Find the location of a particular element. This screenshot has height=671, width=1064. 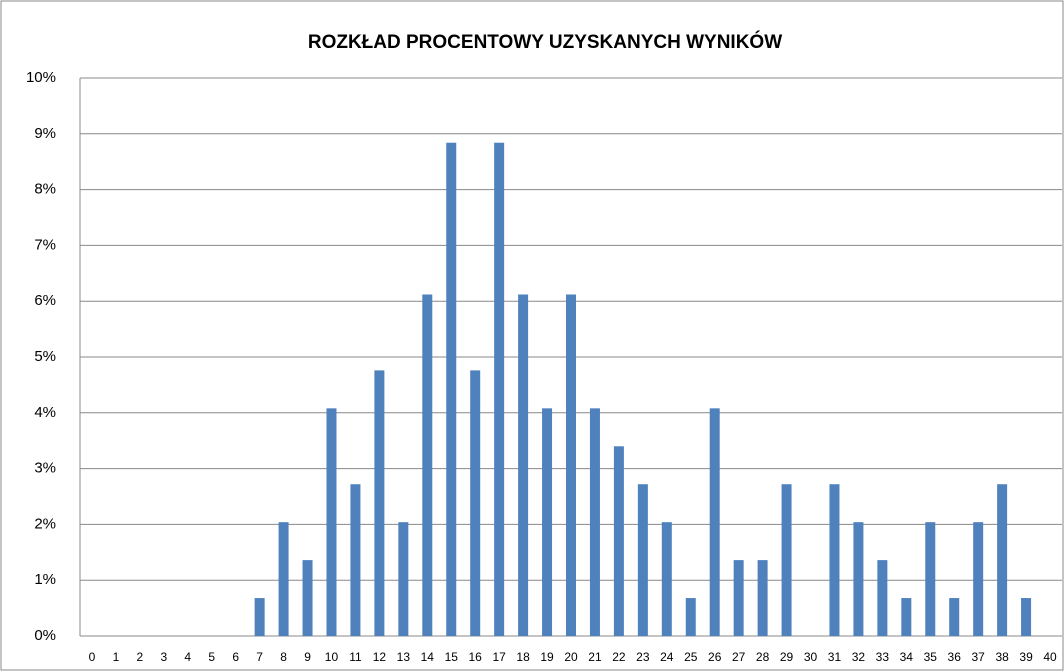

x-tick-label: 4 is located at coordinates (187, 657).